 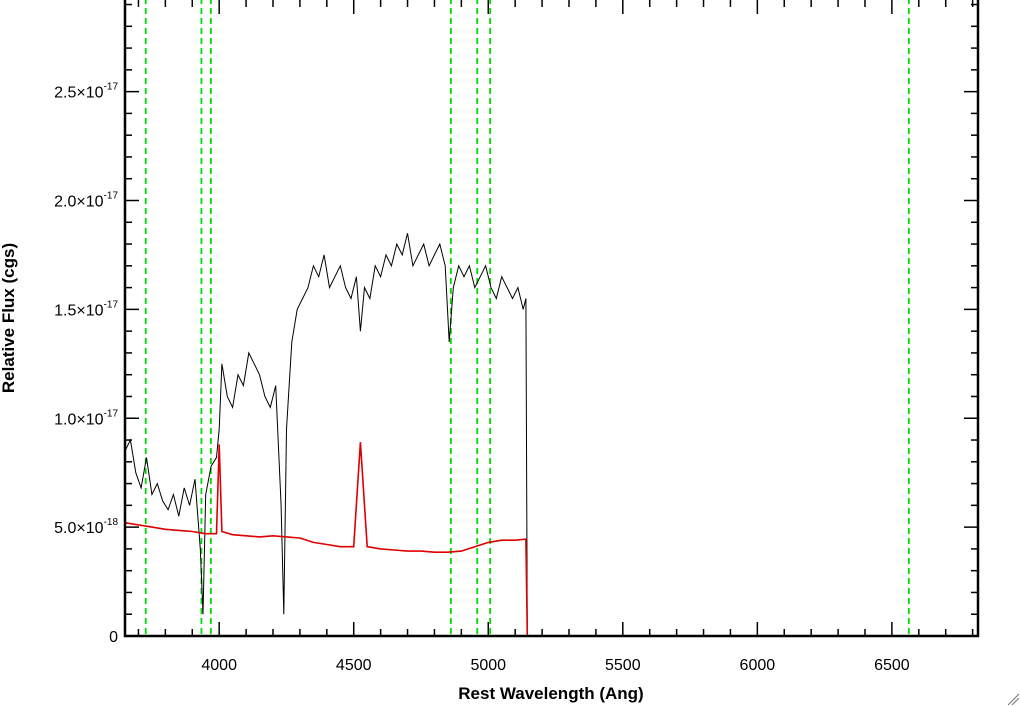 I want to click on y-tick-label: 5.0×10⁻¹⁸, so click(x=86, y=527).